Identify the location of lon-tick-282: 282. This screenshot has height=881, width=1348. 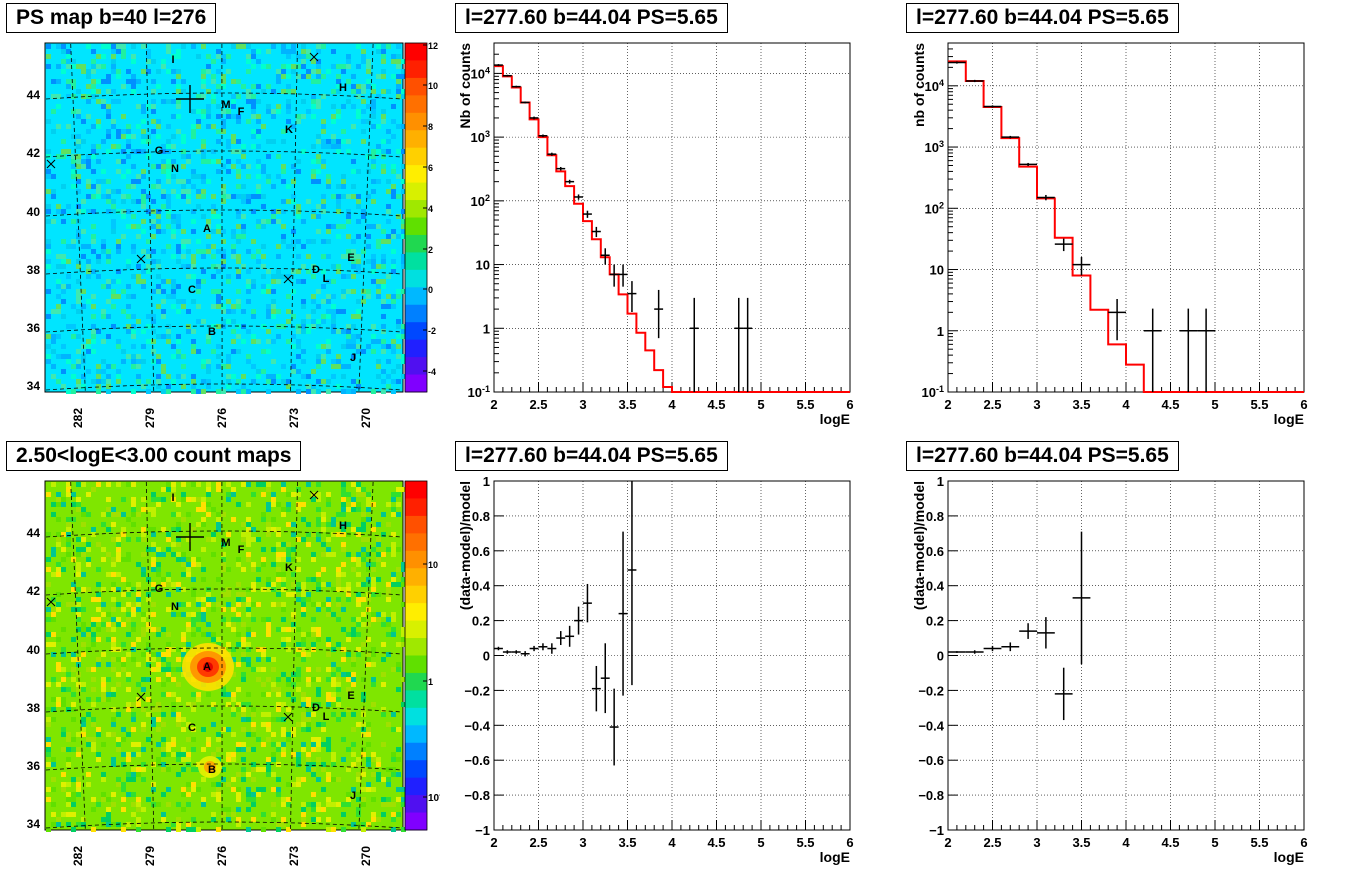
(78, 418).